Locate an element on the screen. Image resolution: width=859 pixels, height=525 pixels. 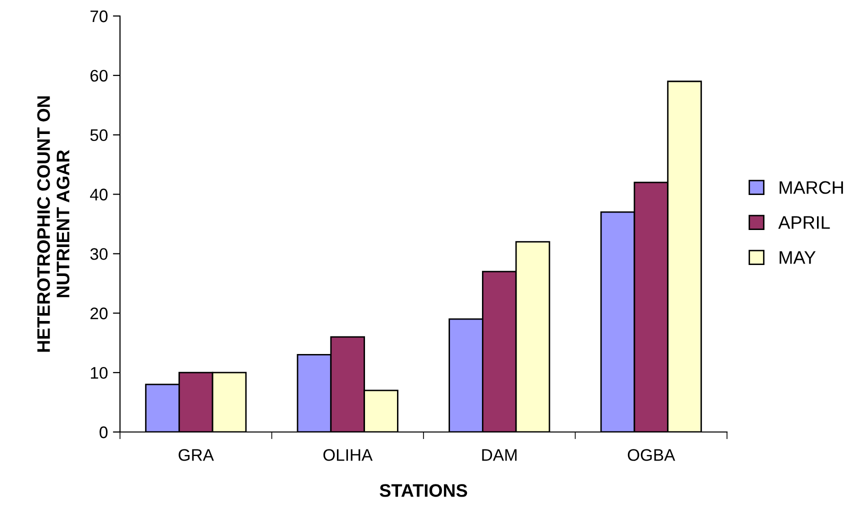
x-tick-label: DAM is located at coordinates (499, 455).